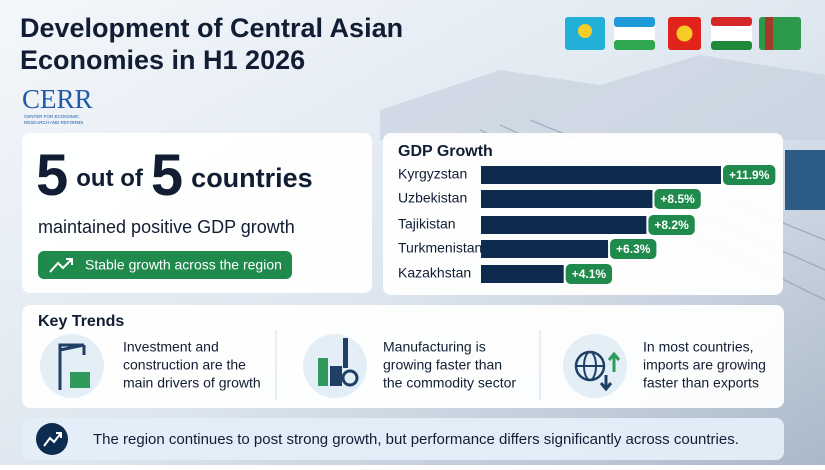 This screenshot has width=825, height=470. Describe the element at coordinates (805, 180) in the screenshot. I see `container` at that location.